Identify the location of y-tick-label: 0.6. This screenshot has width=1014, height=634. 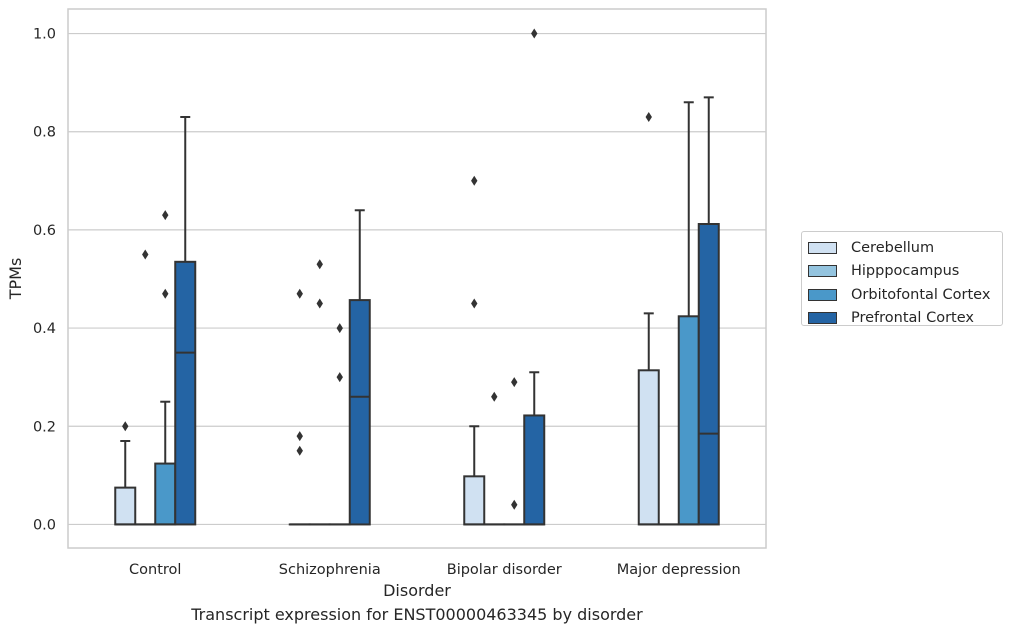
(44, 231).